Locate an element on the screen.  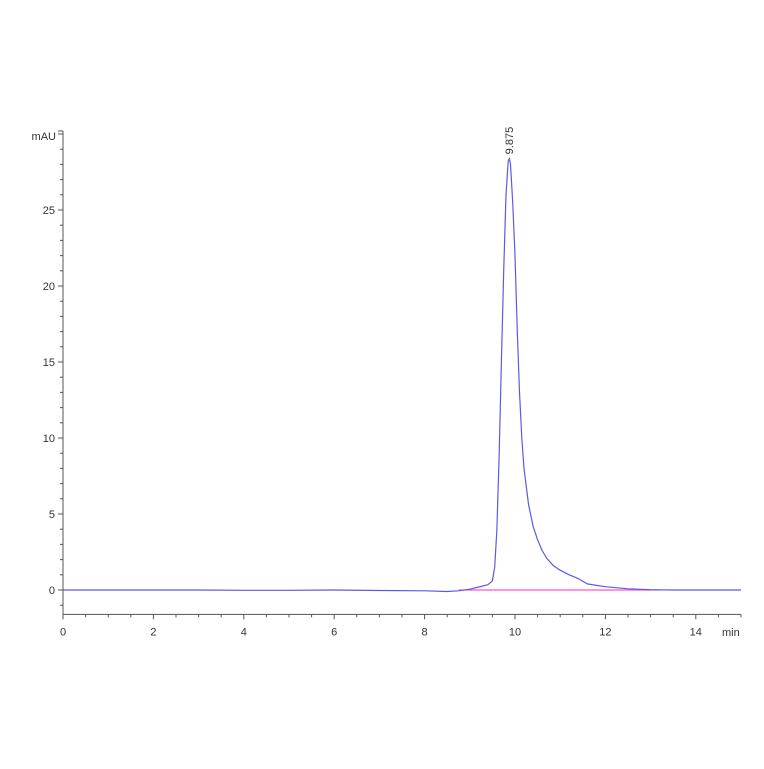
x-tick-label: 12 is located at coordinates (605, 632).